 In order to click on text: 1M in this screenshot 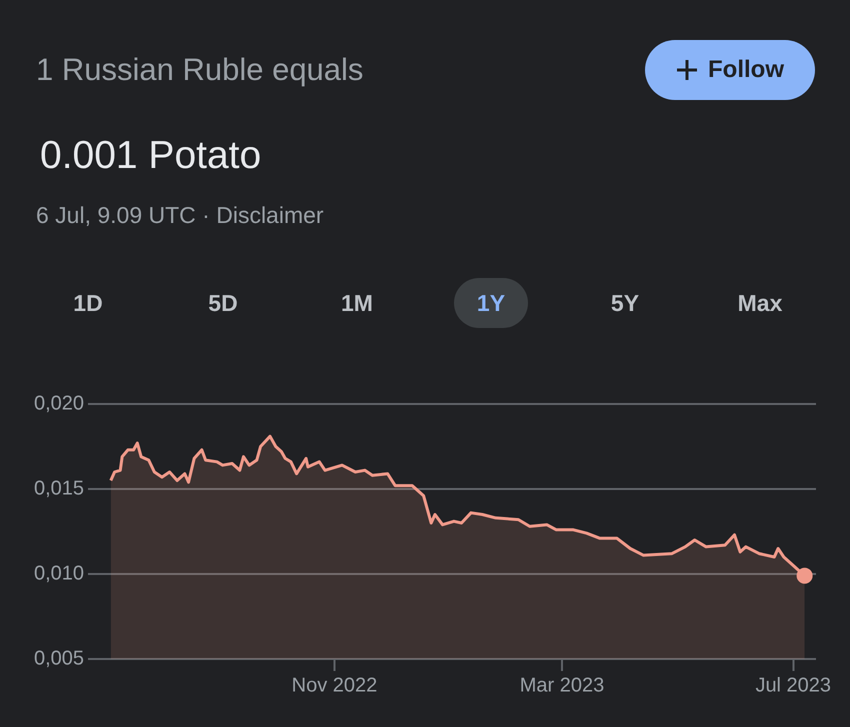, I will do `click(357, 303)`.